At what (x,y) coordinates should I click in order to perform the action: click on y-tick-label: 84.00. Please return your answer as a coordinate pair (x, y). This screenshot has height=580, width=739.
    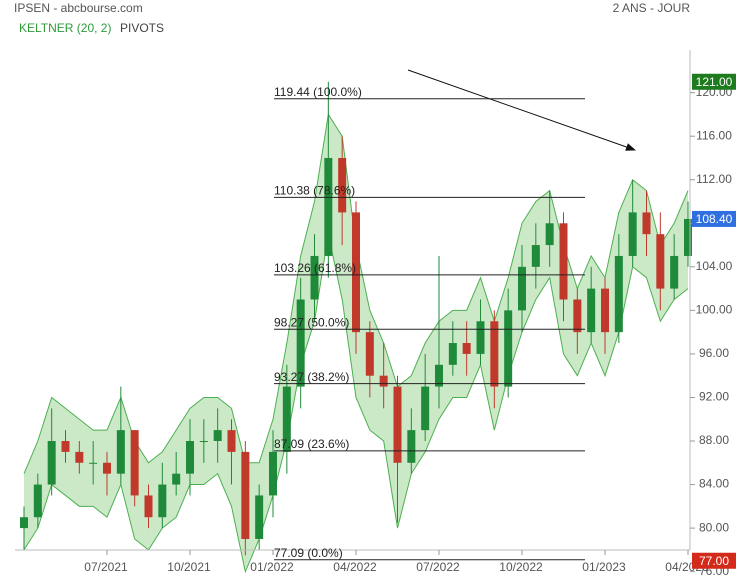
    Looking at the image, I should click on (714, 484).